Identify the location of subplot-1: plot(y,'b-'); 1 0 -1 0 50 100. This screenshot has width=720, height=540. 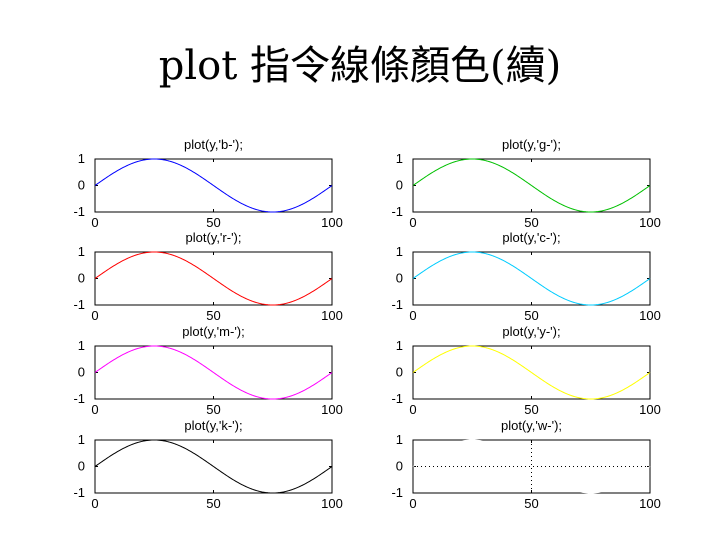
(207, 183).